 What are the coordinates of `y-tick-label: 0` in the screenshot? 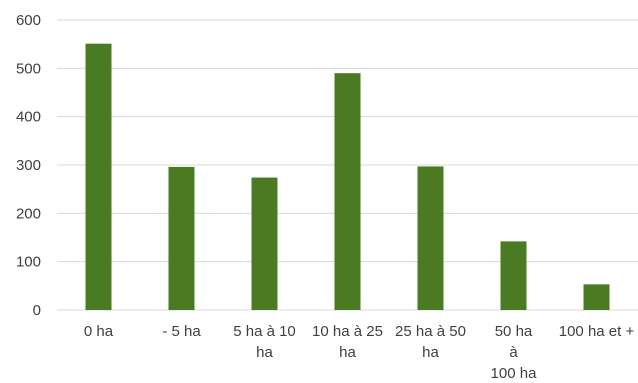 It's located at (37, 310).